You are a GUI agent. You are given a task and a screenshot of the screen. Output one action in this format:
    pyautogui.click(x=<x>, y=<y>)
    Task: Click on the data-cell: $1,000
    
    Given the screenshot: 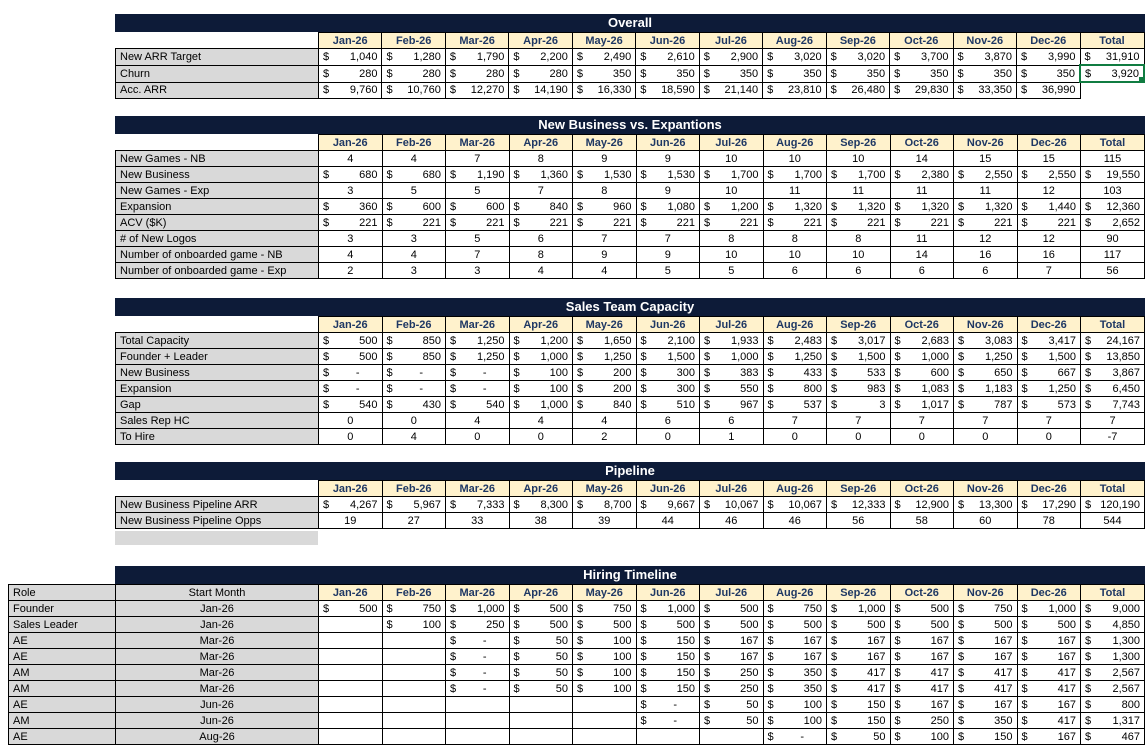 What is the action you would take?
    pyautogui.click(x=477, y=608)
    